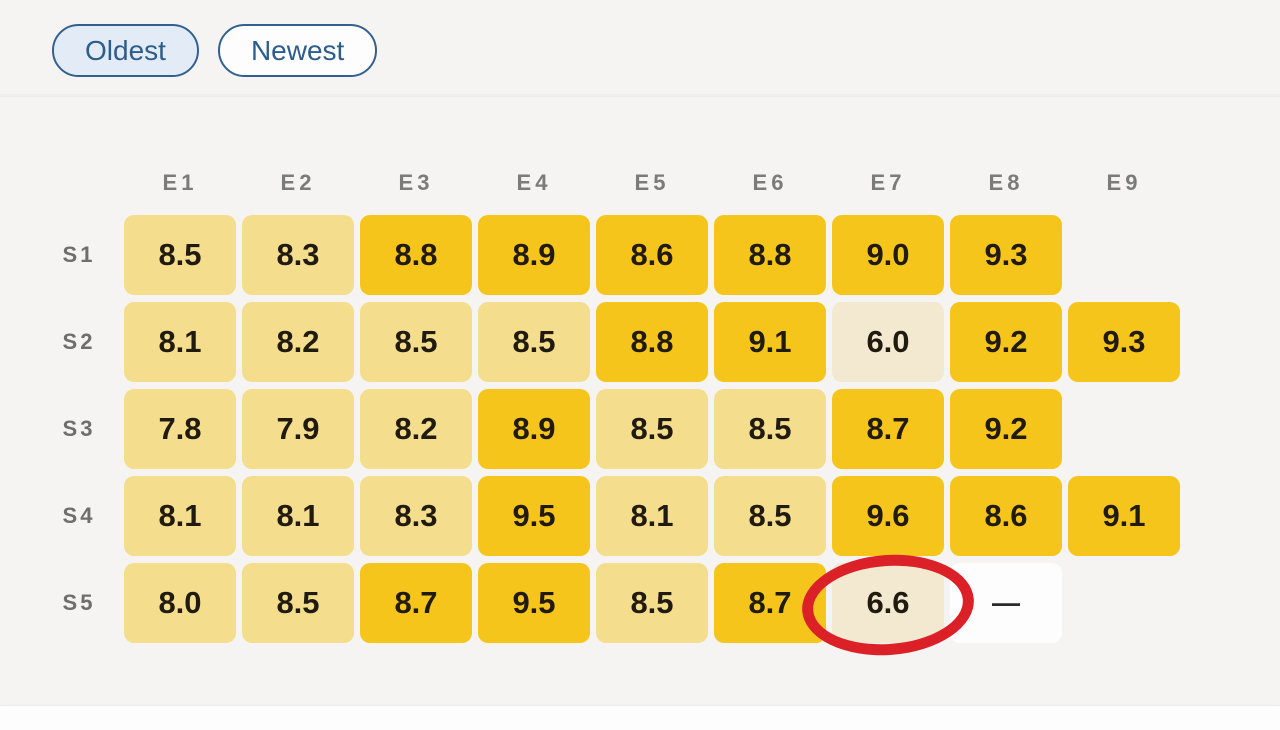 The image size is (1280, 730). Describe the element at coordinates (298, 429) in the screenshot. I see `rating-cell: 7.9` at that location.